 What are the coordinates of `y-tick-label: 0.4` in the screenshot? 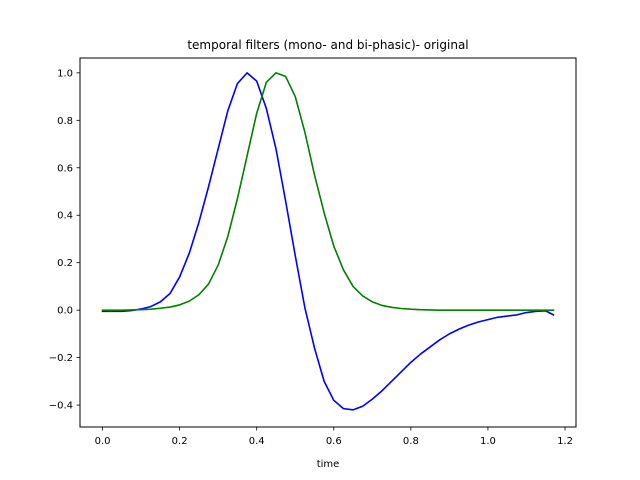 It's located at (65, 216).